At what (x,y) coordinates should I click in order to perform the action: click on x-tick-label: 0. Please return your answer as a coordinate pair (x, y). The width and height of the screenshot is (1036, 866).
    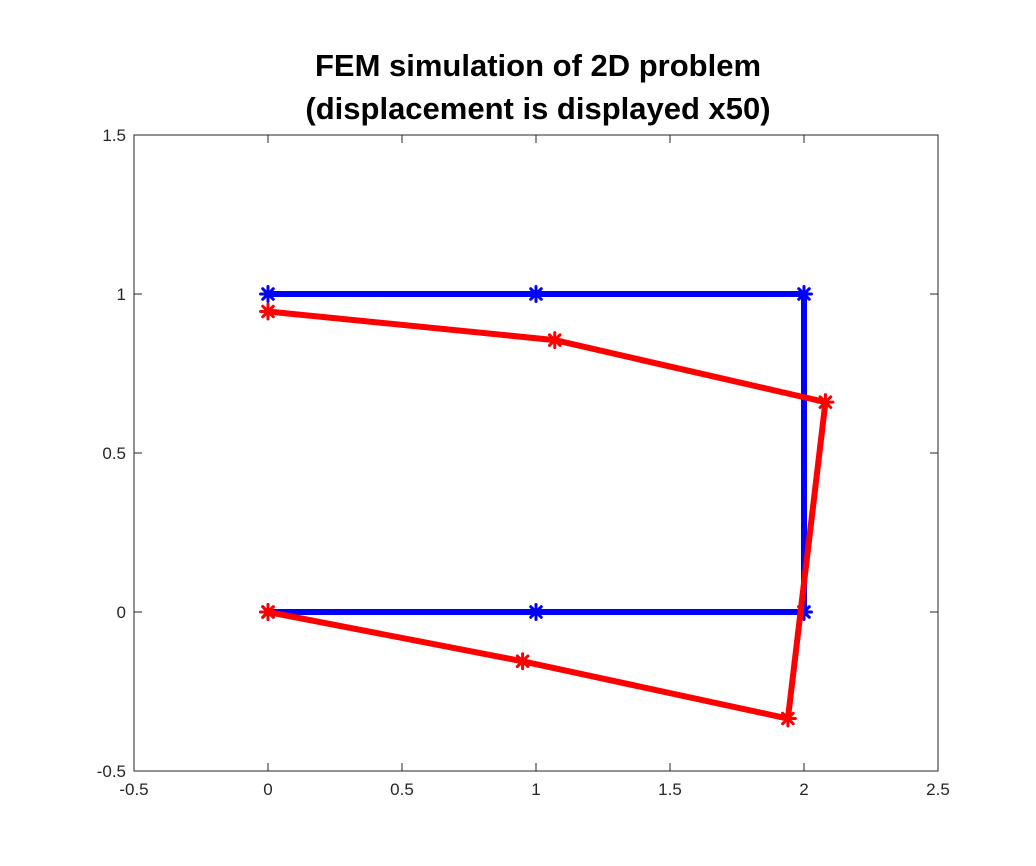
    Looking at the image, I should click on (267, 789).